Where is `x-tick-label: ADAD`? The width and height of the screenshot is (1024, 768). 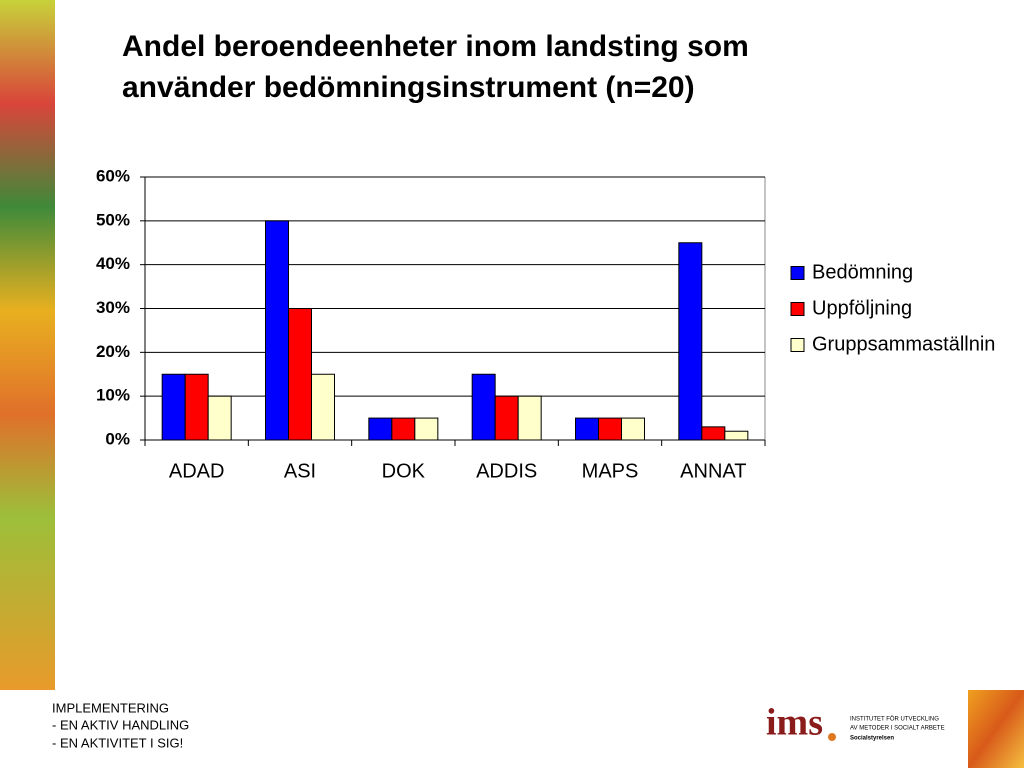 x-tick-label: ADAD is located at coordinates (197, 471).